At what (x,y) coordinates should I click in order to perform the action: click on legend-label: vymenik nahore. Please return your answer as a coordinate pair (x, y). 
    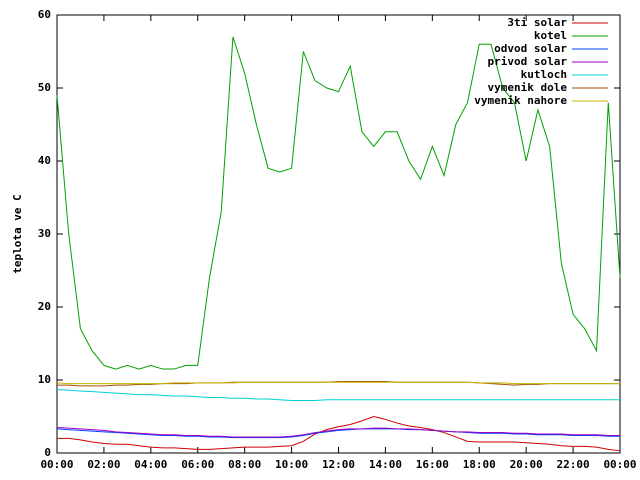
    Looking at the image, I should click on (520, 100).